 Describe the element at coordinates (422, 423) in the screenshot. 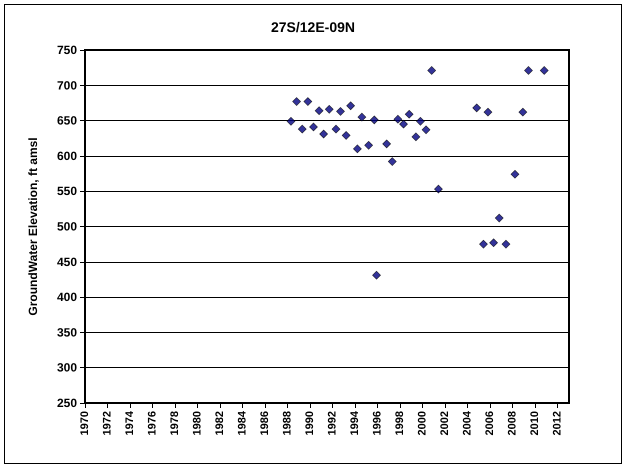

I see `x-tick-label: 2000` at that location.